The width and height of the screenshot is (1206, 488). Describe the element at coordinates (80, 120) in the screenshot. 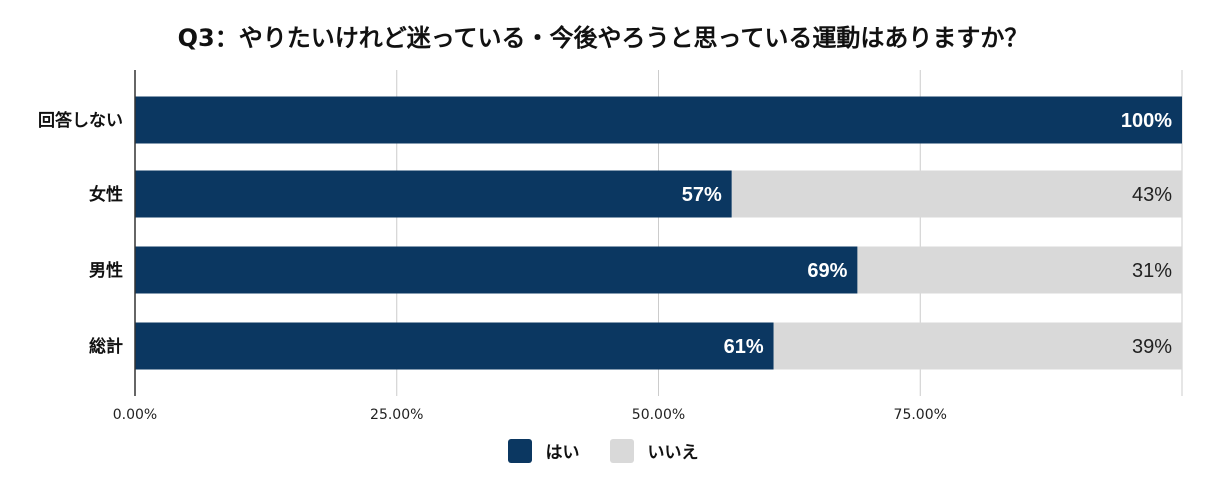

I see `category-label: 回答しない` at that location.